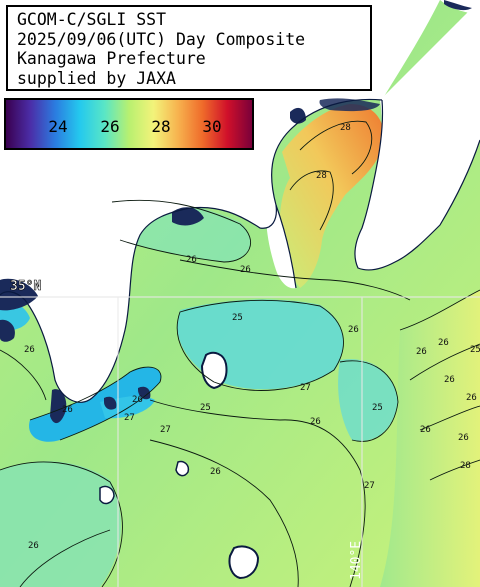 This screenshot has height=587, width=480. Describe the element at coordinates (60, 524) in the screenshot. I see `sea-southwest-cool` at that location.